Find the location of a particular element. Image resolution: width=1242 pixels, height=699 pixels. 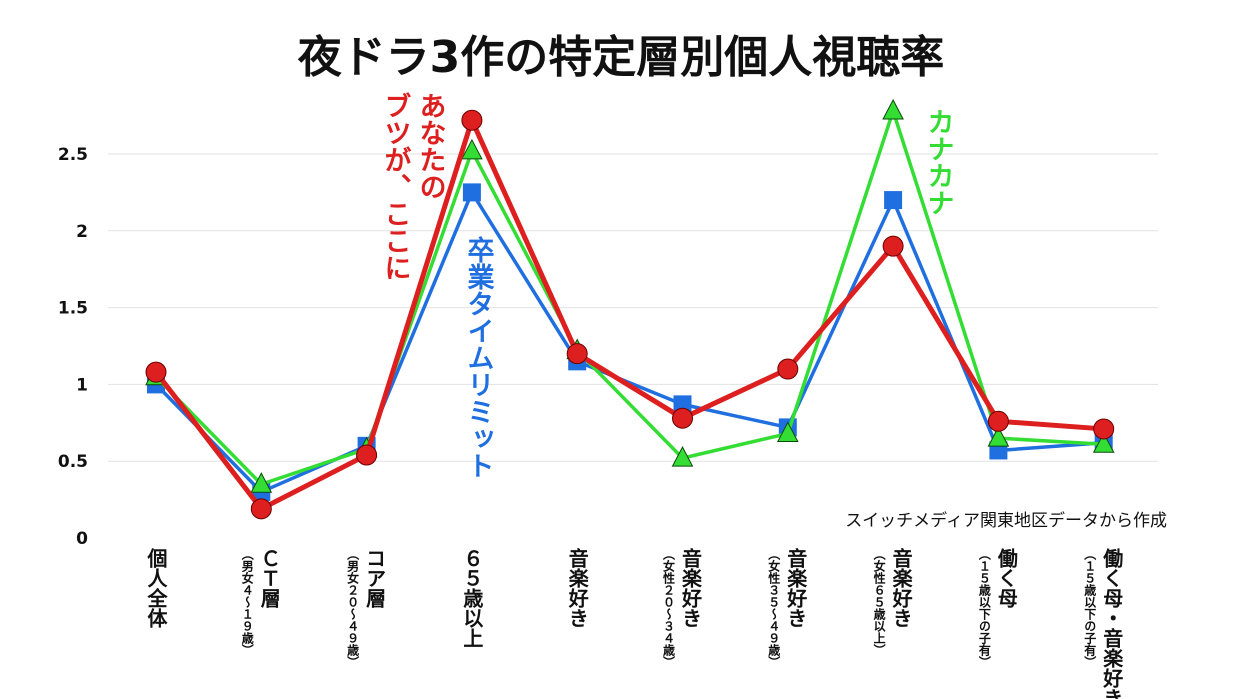

x-category-sub: （男女２０〜４９歳） is located at coordinates (353, 608).